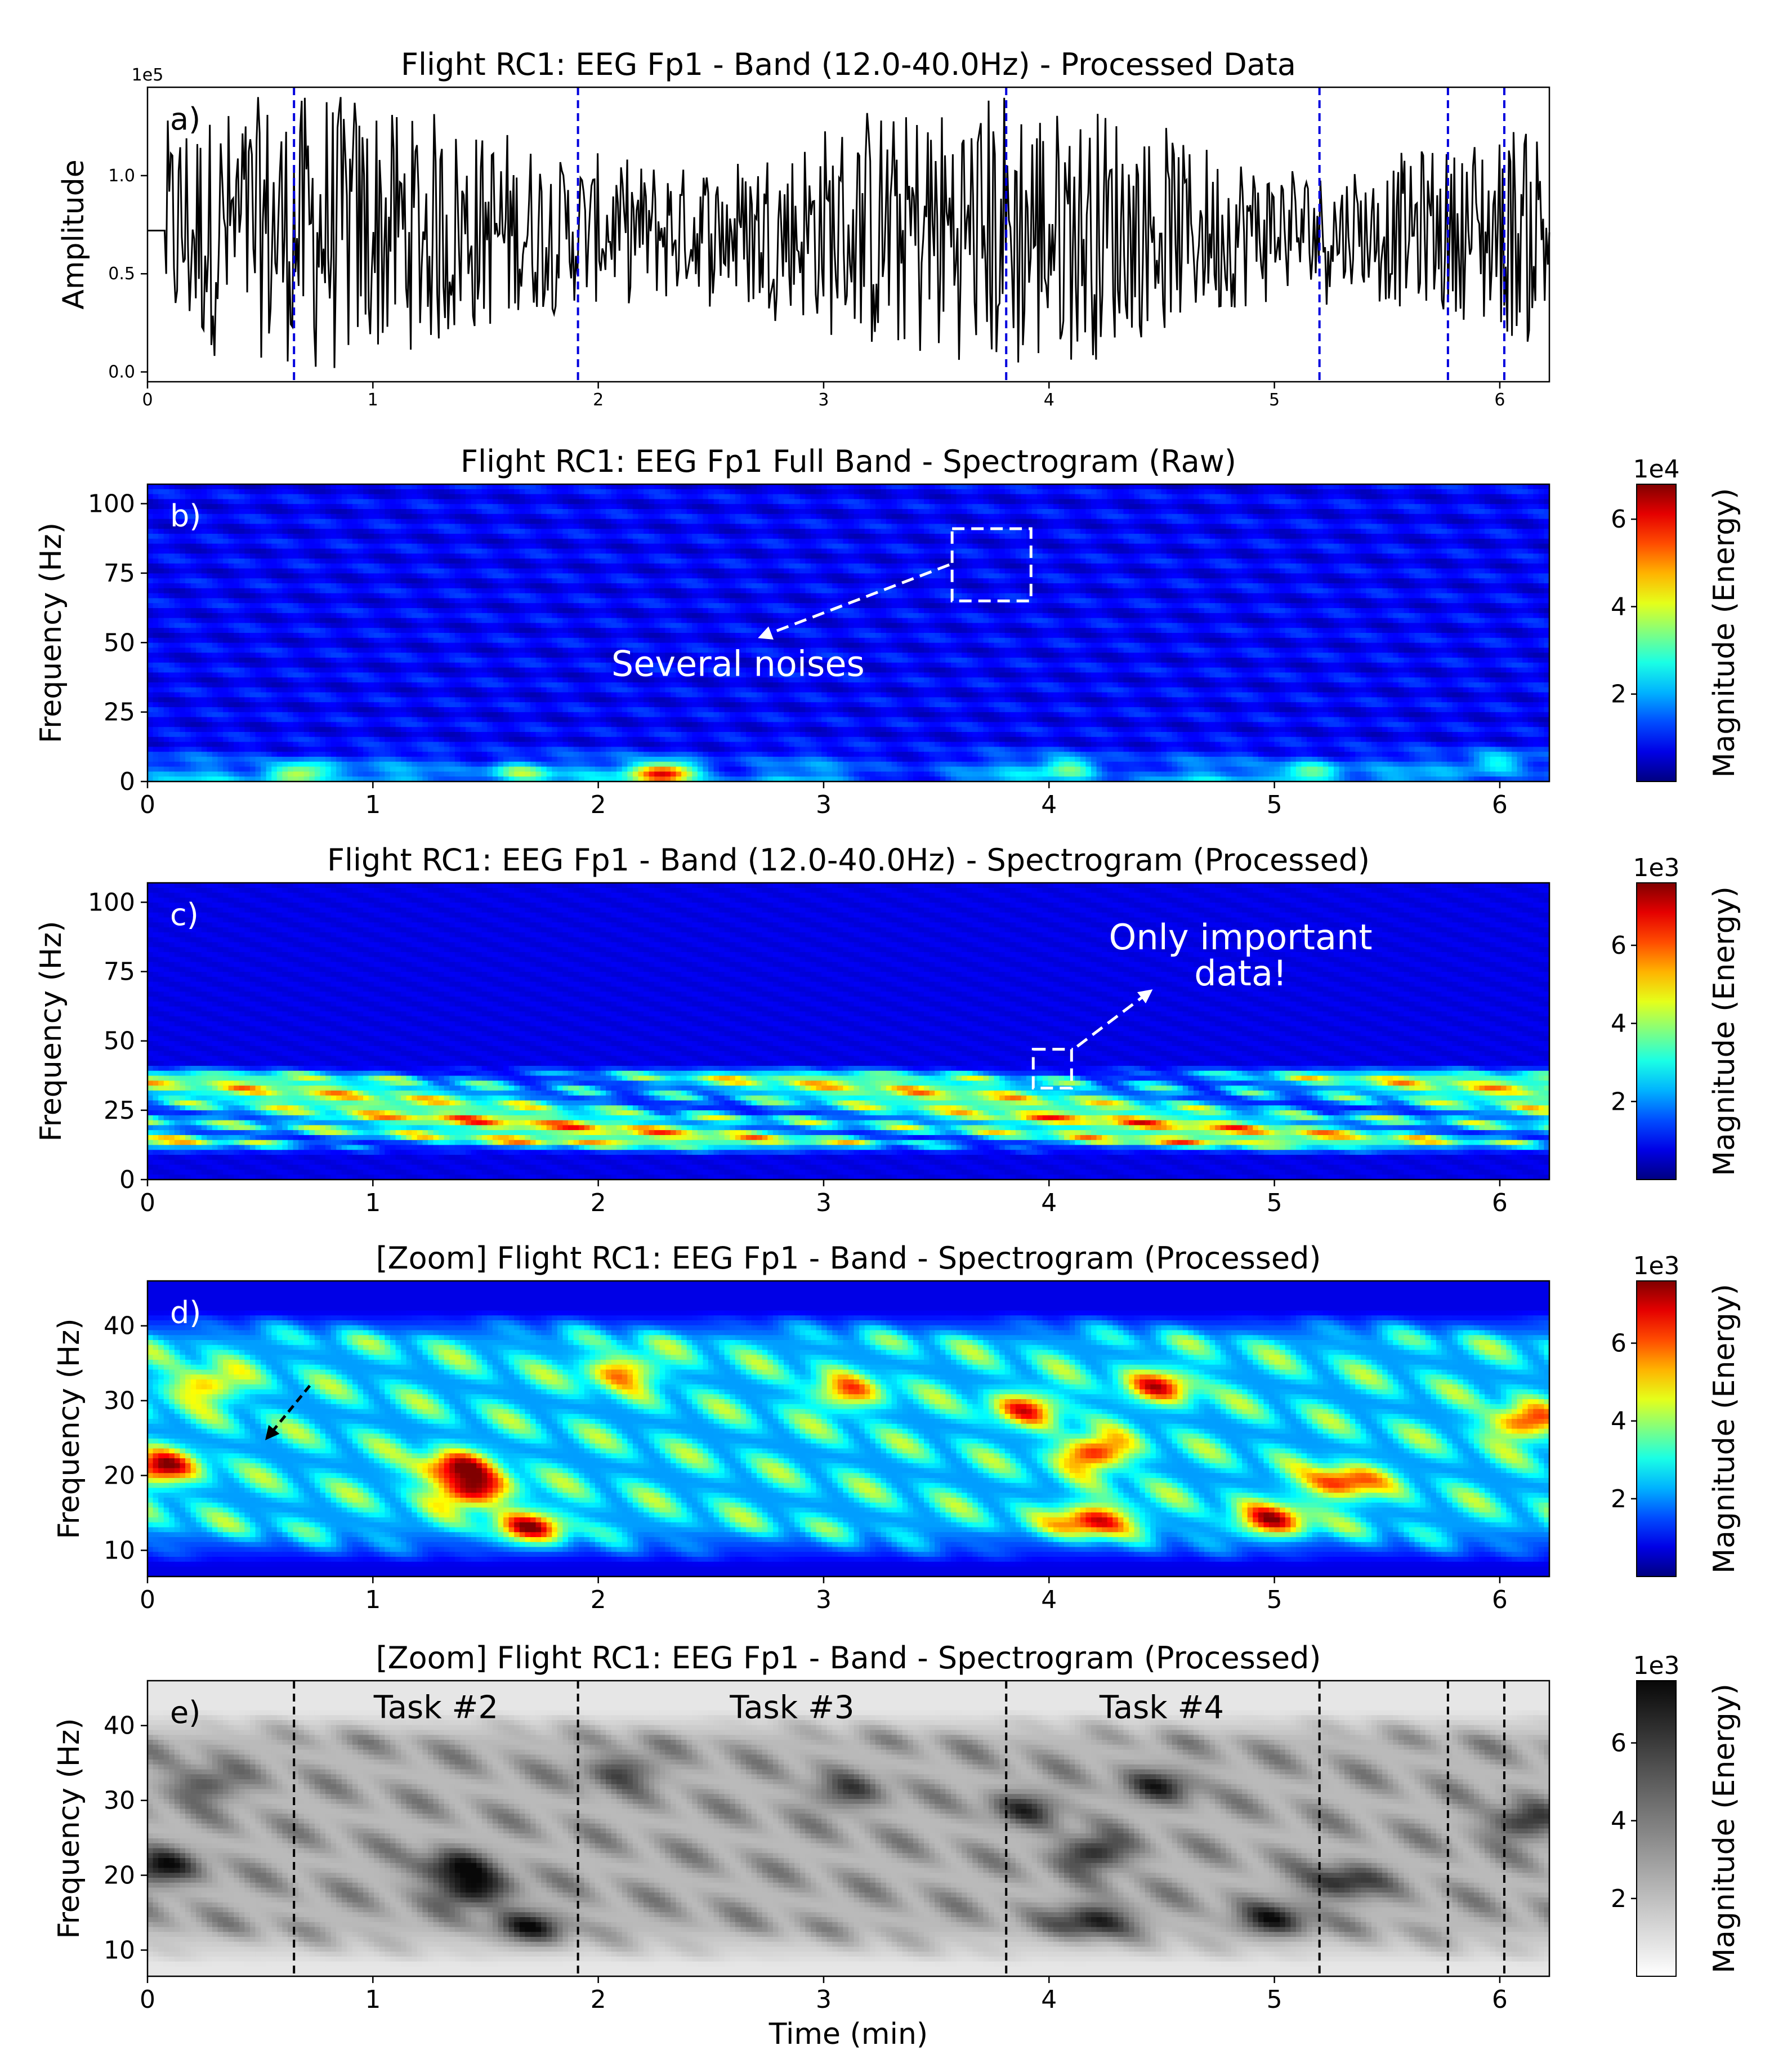 Image resolution: width=1774 pixels, height=2072 pixels. Describe the element at coordinates (185, 516) in the screenshot. I see `panel-label: b)` at that location.